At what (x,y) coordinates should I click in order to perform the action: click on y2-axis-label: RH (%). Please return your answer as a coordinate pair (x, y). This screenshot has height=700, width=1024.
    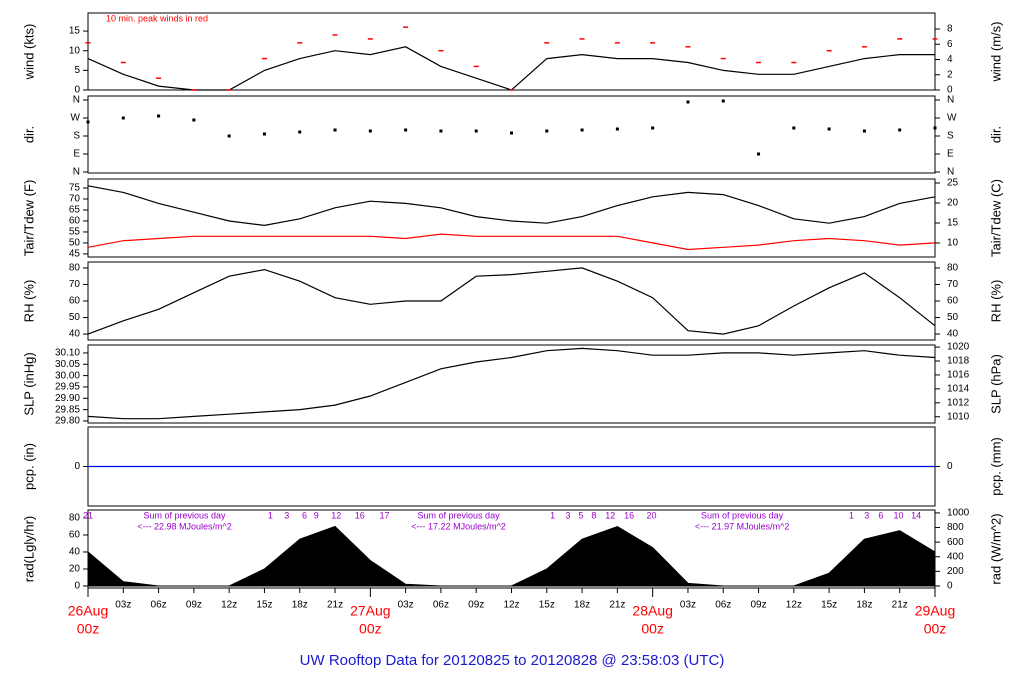
    Looking at the image, I should click on (995, 301).